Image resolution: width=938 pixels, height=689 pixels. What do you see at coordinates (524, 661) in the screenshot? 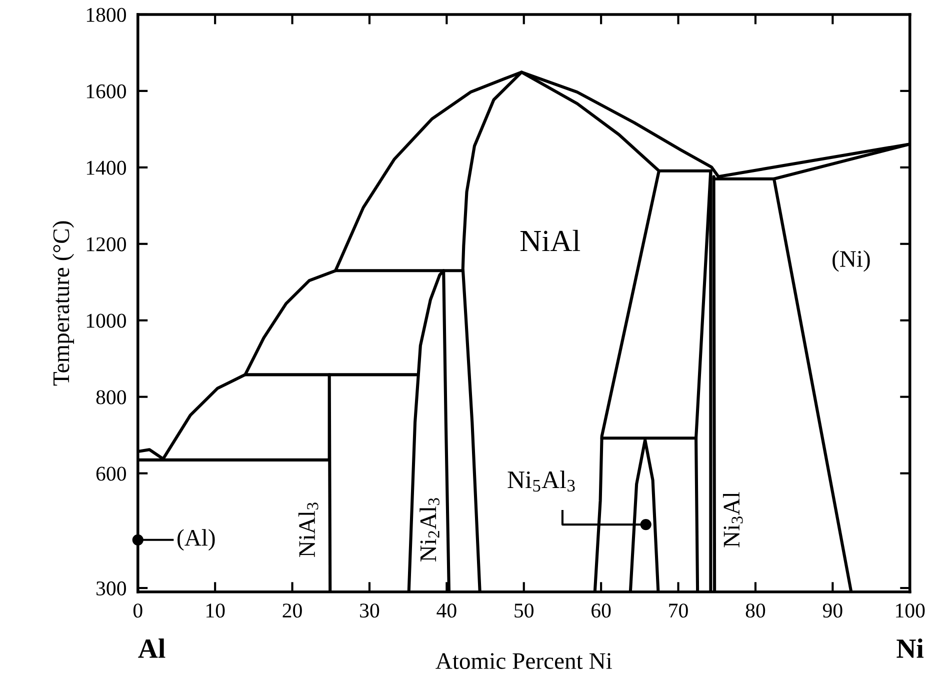
I see `x-axis-title: Atomic Percent Ni` at bounding box center [524, 661].